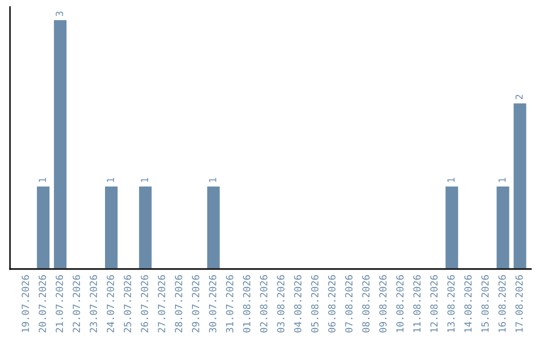 The height and width of the screenshot is (340, 540). I want to click on x-tick-label: 31.07.2026, so click(230, 303).